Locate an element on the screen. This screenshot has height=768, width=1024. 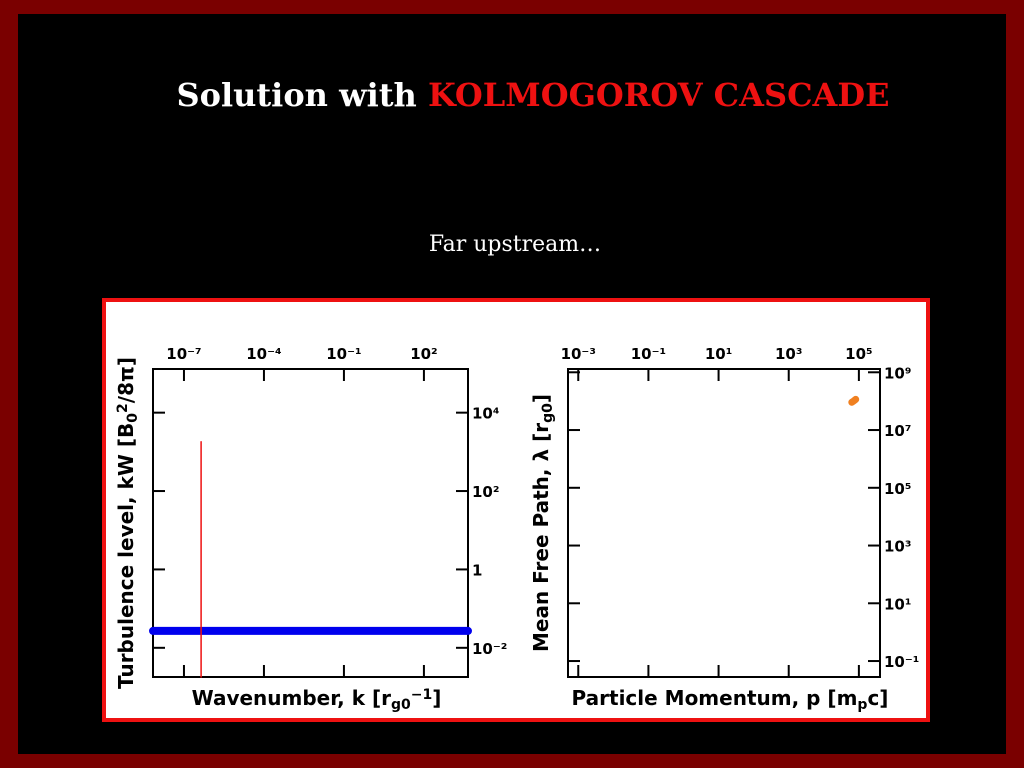
x-tick-label: 10⁻⁴ is located at coordinates (263, 354).